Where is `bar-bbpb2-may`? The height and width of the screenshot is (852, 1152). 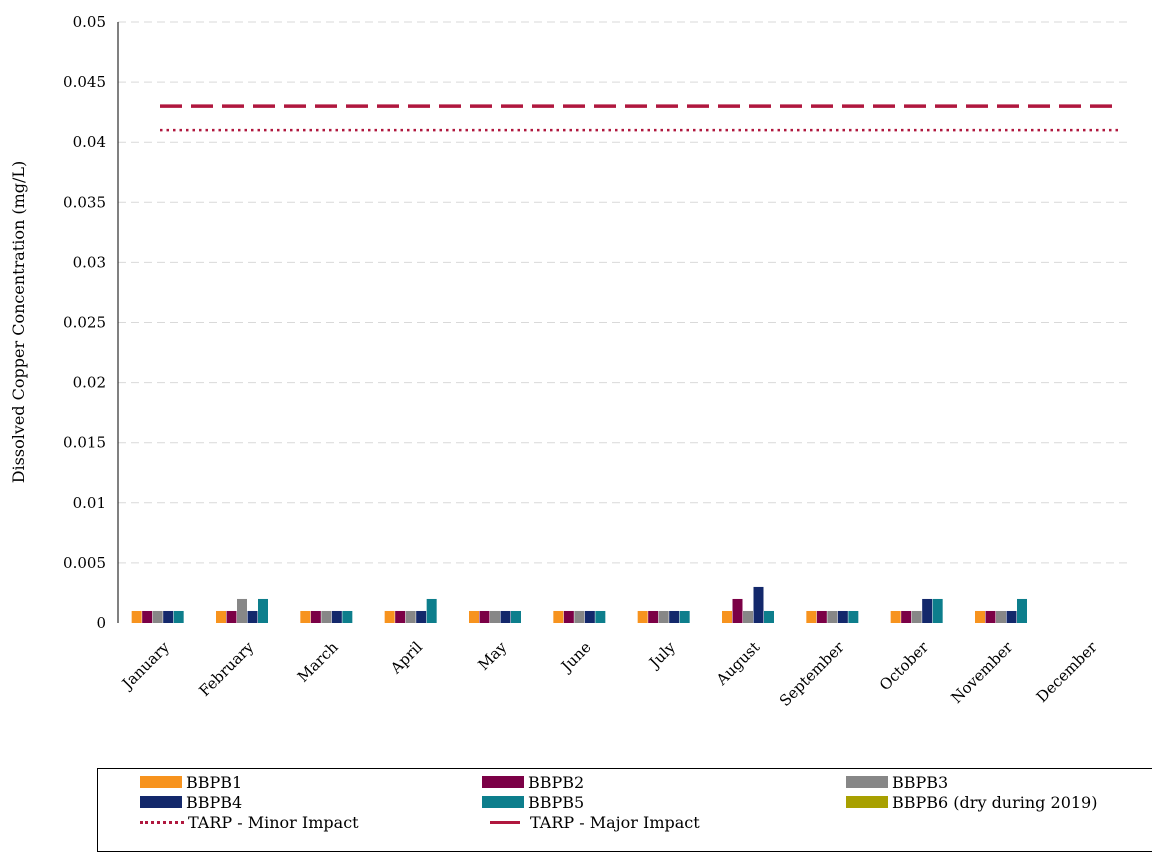 bar-bbpb2-may is located at coordinates (484, 616).